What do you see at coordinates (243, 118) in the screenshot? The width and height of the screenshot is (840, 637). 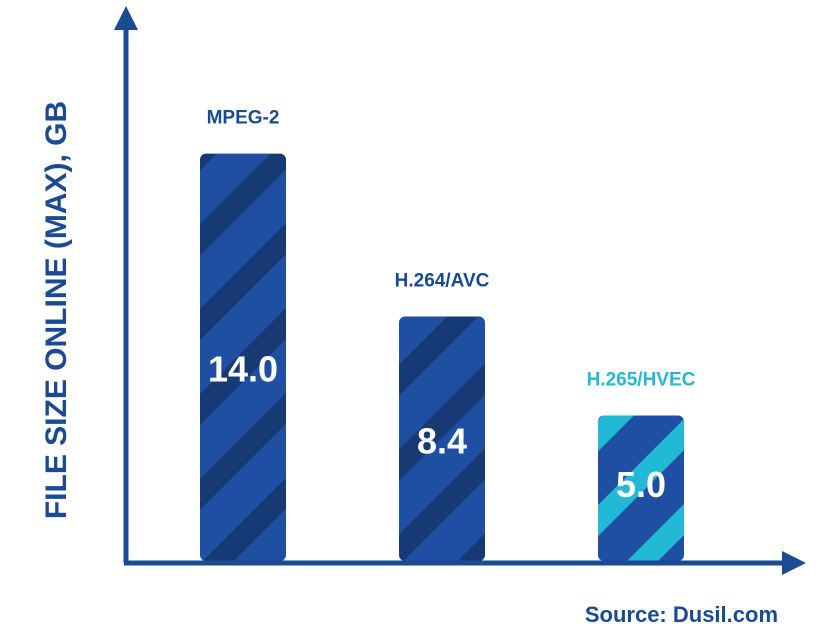 I see `category-label-0: MPEG-2` at bounding box center [243, 118].